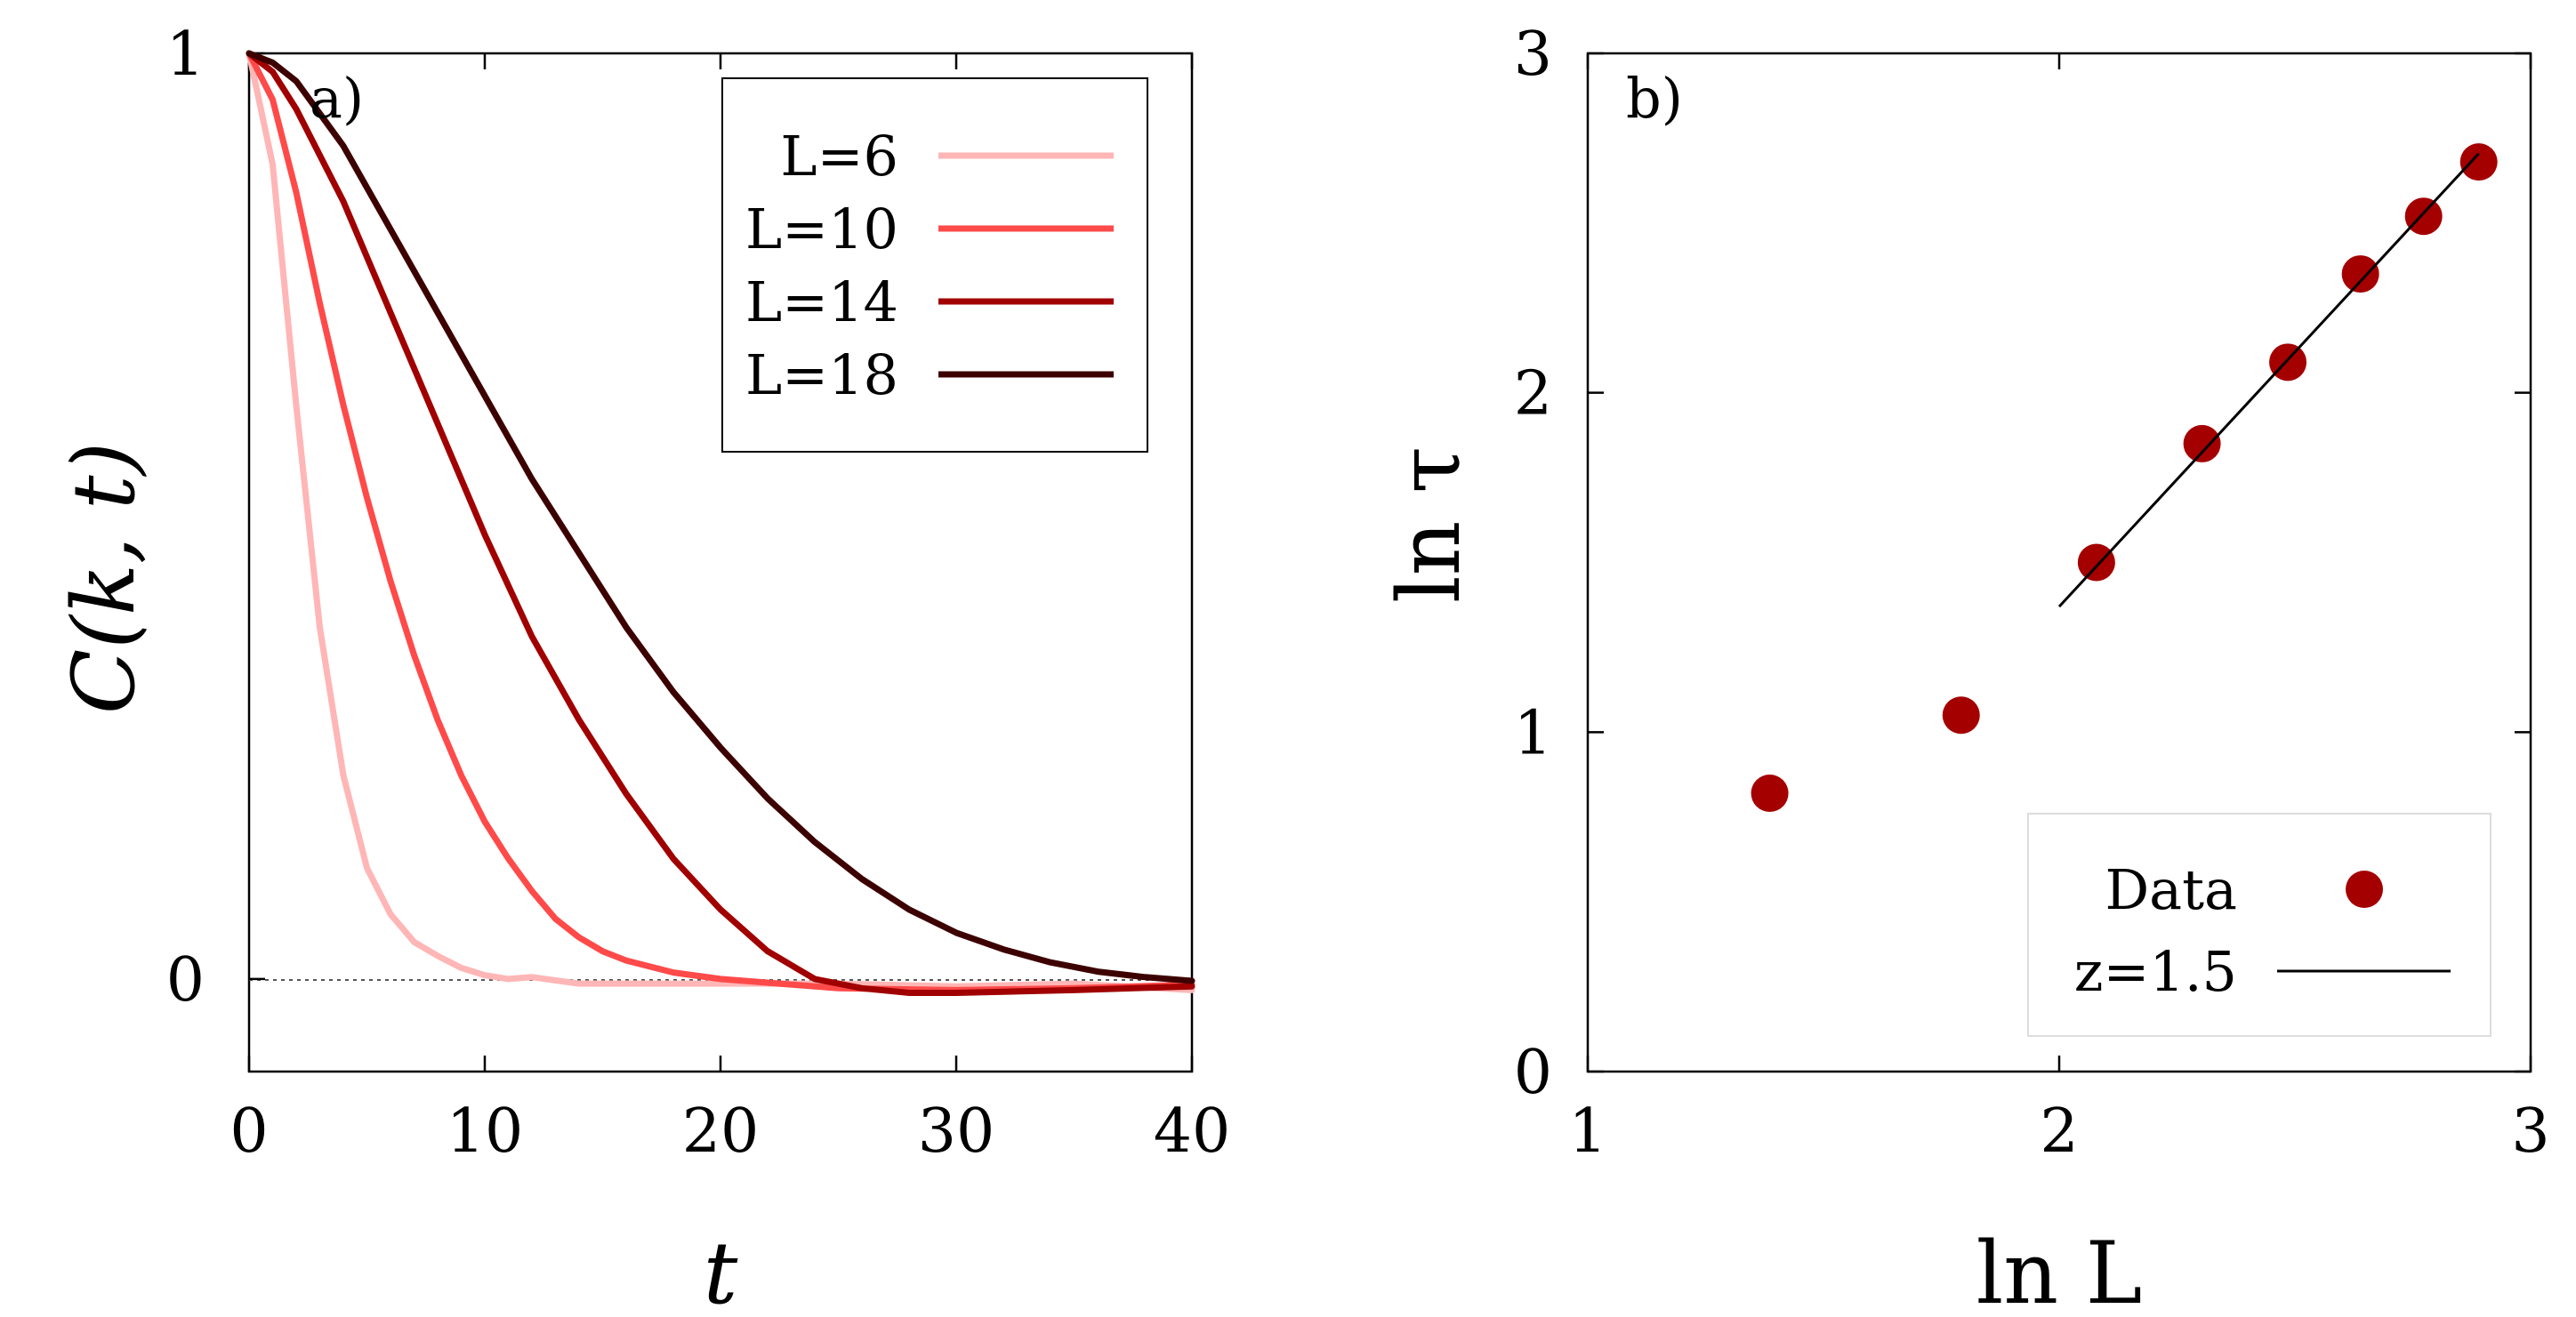  I want to click on panel-a-y-axis-label: C(k, t), so click(104, 578).